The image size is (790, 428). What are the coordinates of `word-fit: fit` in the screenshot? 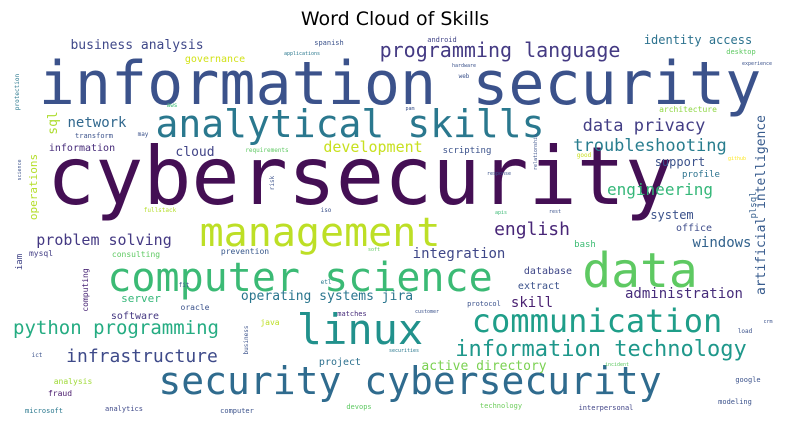 It's located at (184, 285).